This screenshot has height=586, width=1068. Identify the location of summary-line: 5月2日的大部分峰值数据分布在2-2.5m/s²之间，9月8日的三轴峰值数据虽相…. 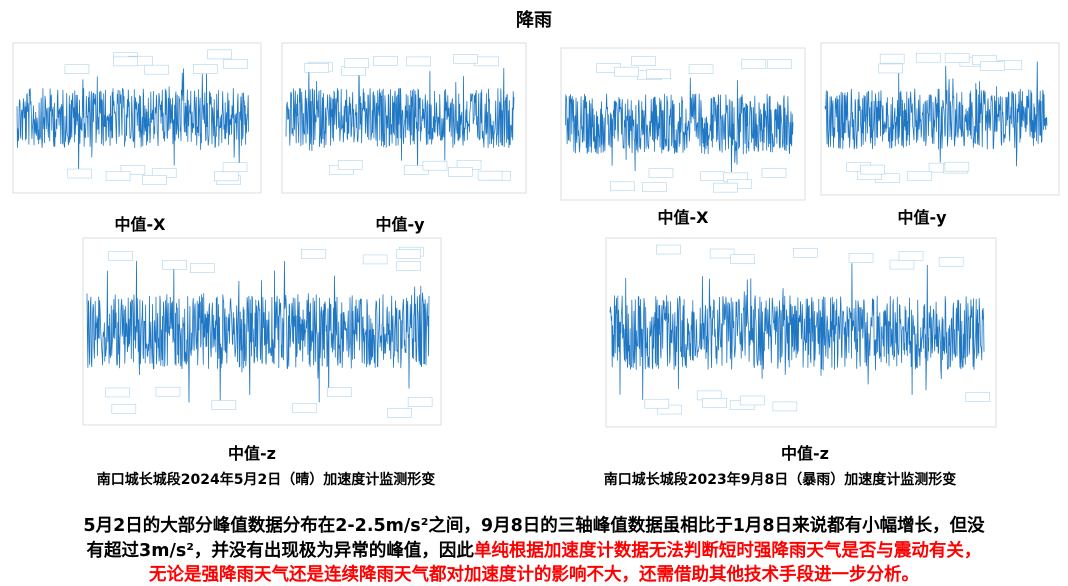
(534, 524).